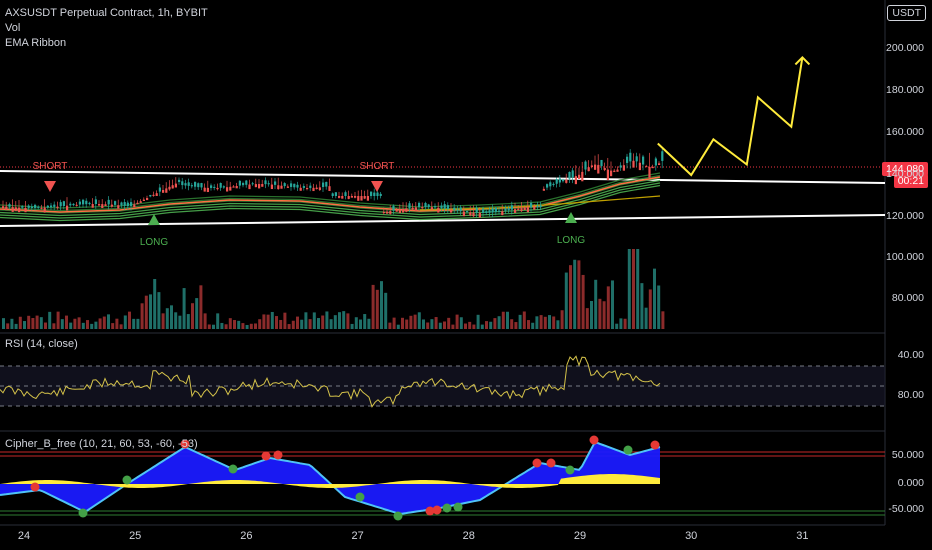  Describe the element at coordinates (41, 344) in the screenshot. I see `rsi-legend: RSI (14, close)` at that location.